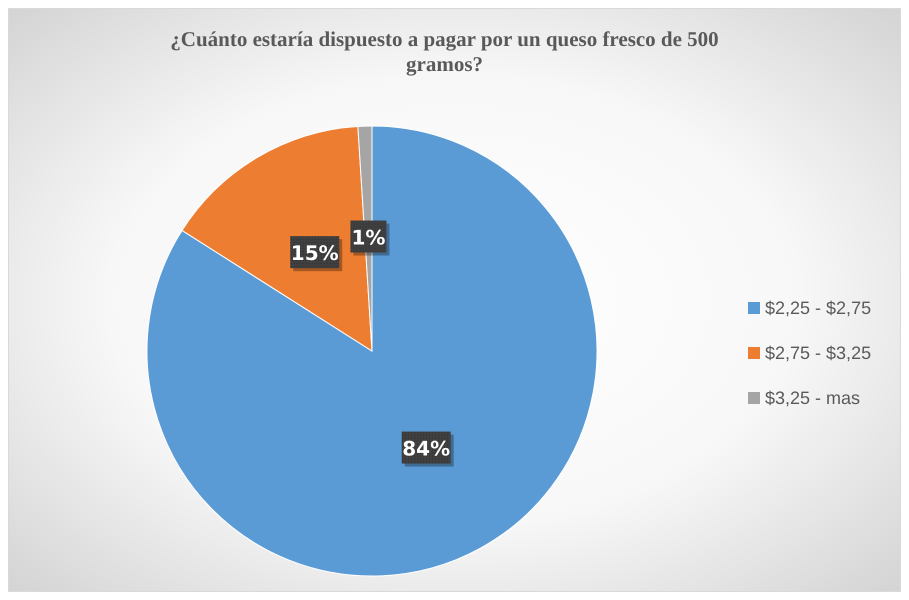  I want to click on legend-label: $2,75 - $3,25, so click(818, 353).